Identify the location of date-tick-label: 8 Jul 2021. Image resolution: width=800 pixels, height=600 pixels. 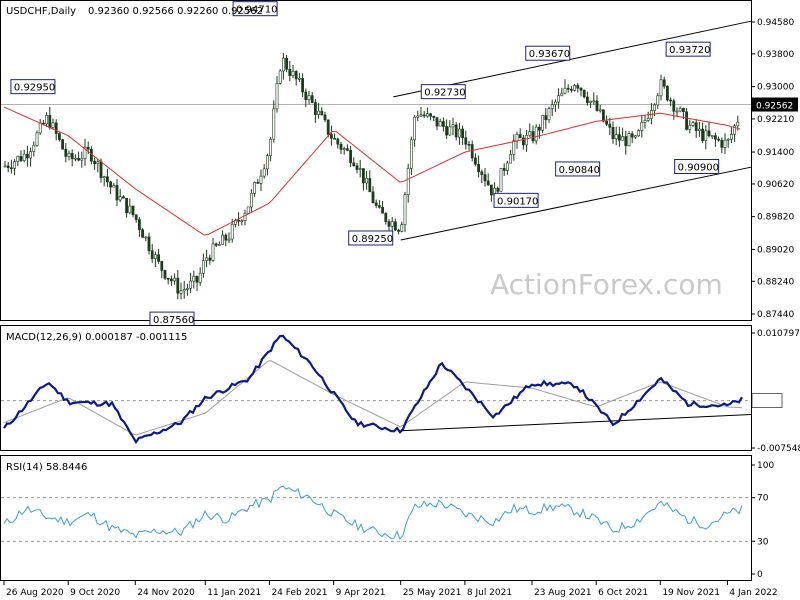
(489, 593).